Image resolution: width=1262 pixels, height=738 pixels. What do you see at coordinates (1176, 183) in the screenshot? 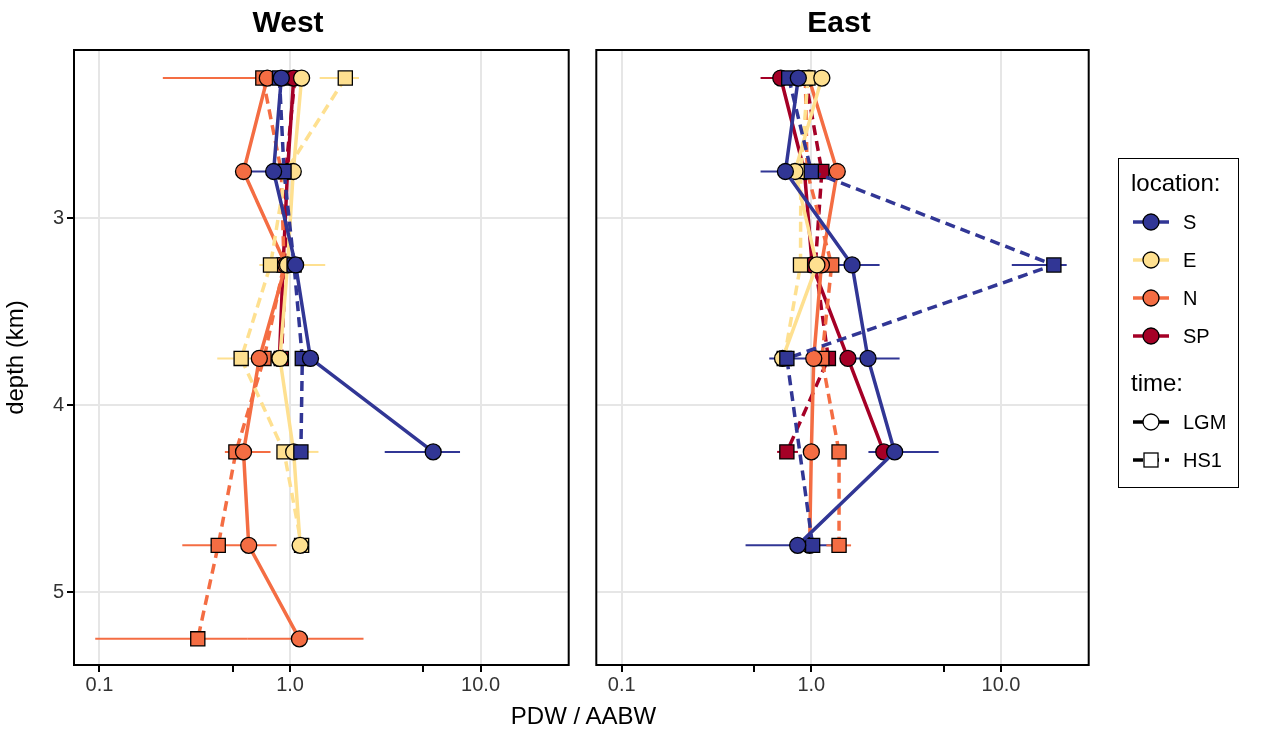
I see `legend-title: location:` at bounding box center [1176, 183].